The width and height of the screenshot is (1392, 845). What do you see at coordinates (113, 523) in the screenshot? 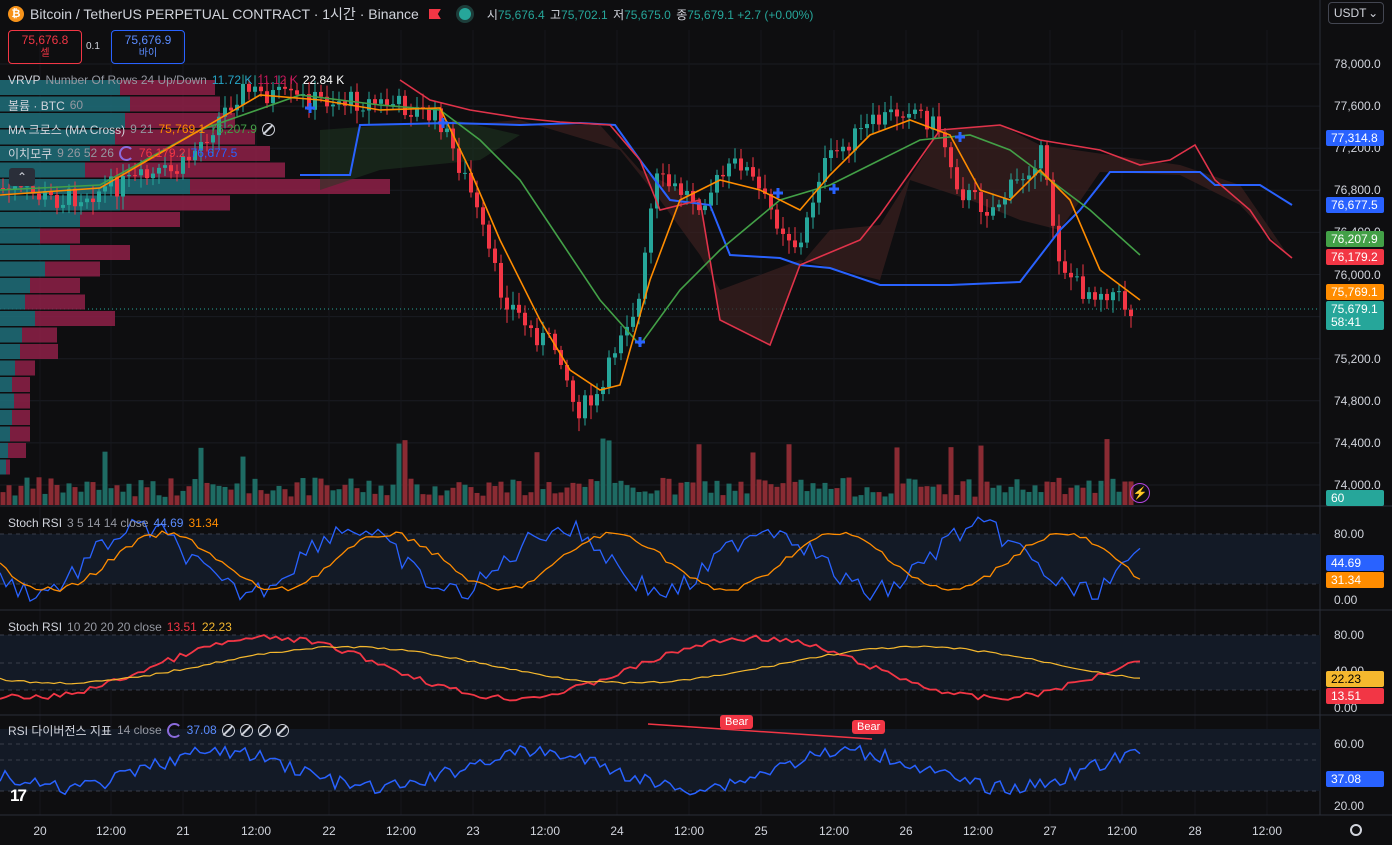
I see `legend-stoch-rsi-1: Stoch RSI 3 5 14 14 close 44.69 31.34` at bounding box center [113, 523].